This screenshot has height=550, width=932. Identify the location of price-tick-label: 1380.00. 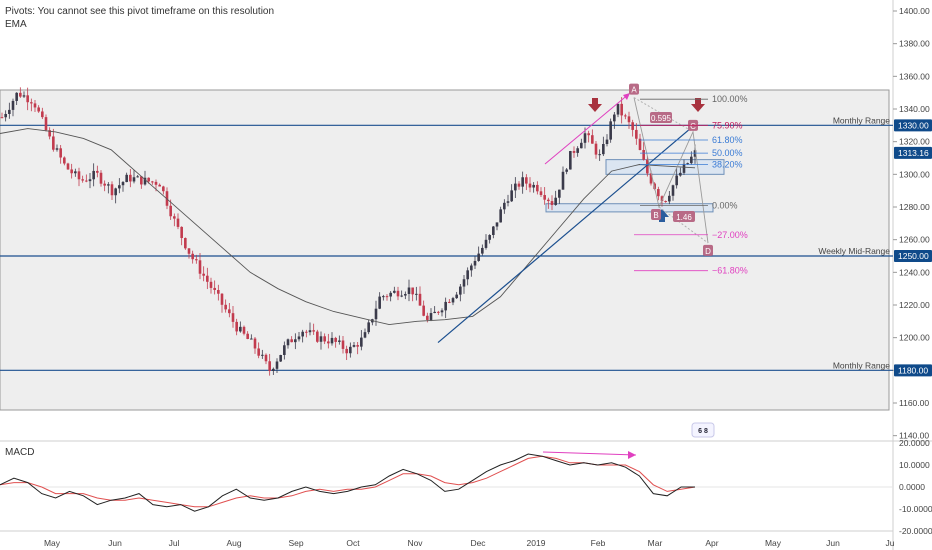
(914, 44).